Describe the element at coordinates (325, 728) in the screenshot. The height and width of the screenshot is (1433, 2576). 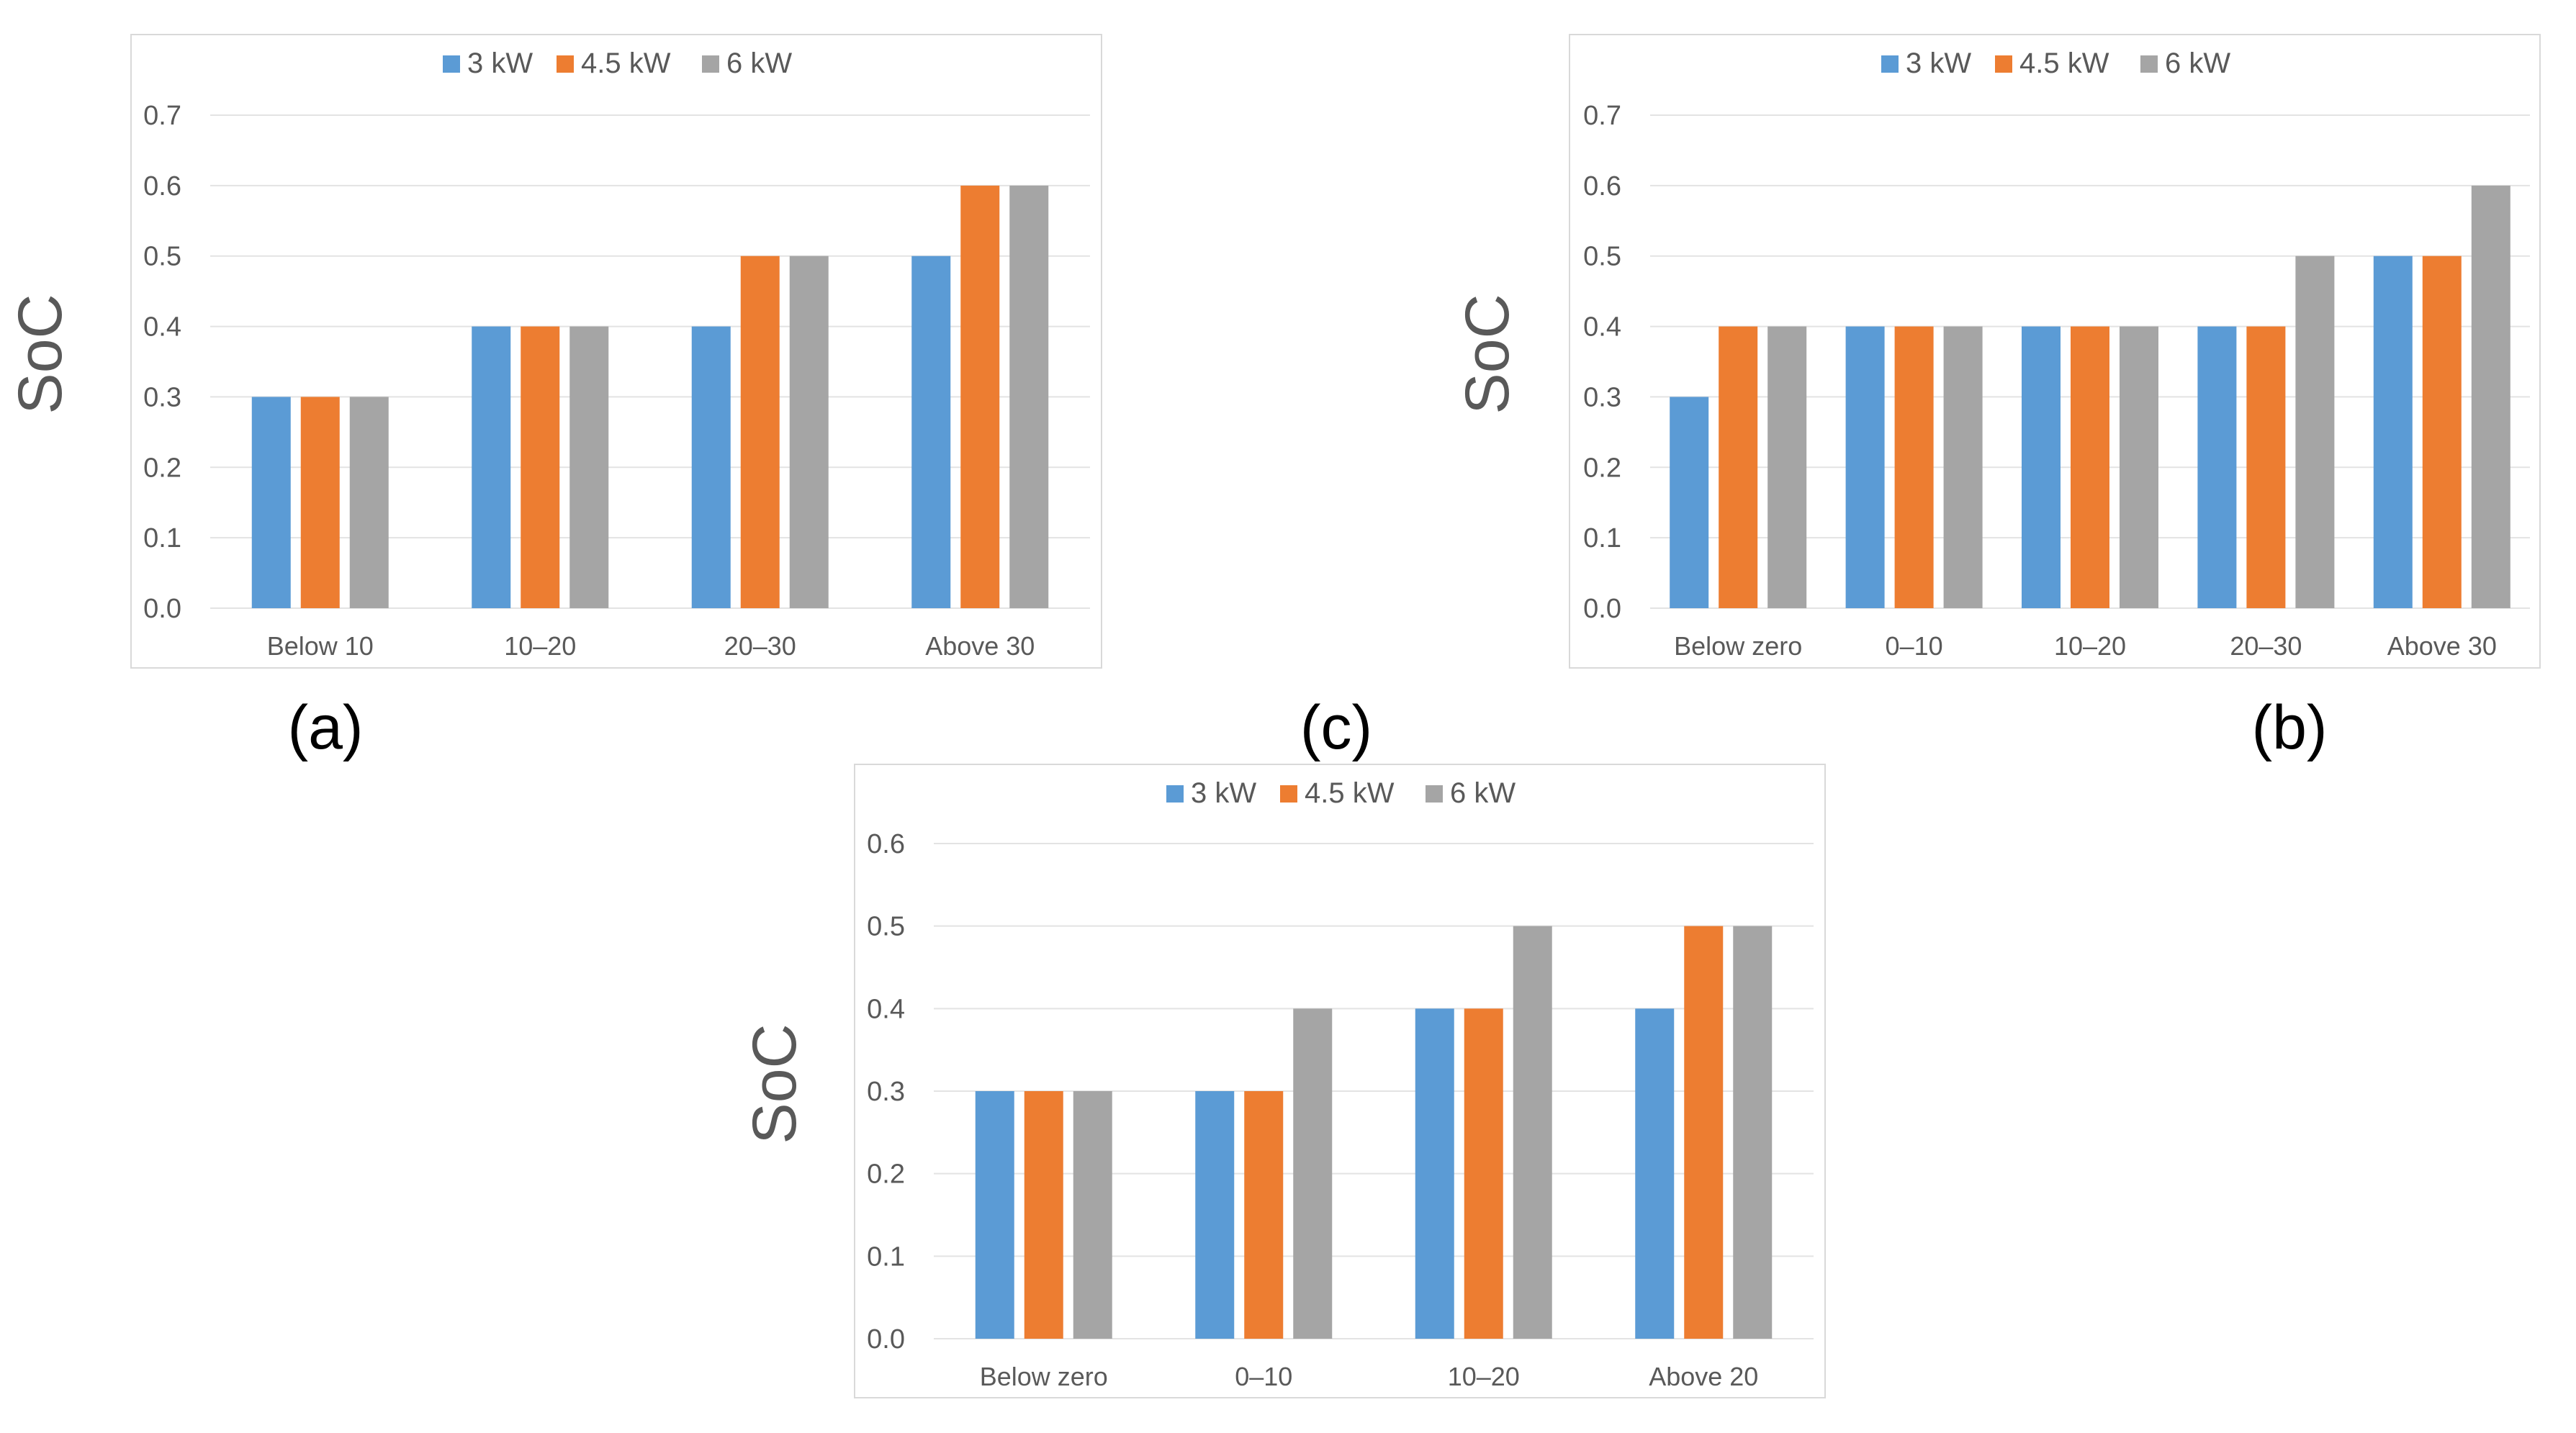
I see `panel-caption-a: (a)` at that location.